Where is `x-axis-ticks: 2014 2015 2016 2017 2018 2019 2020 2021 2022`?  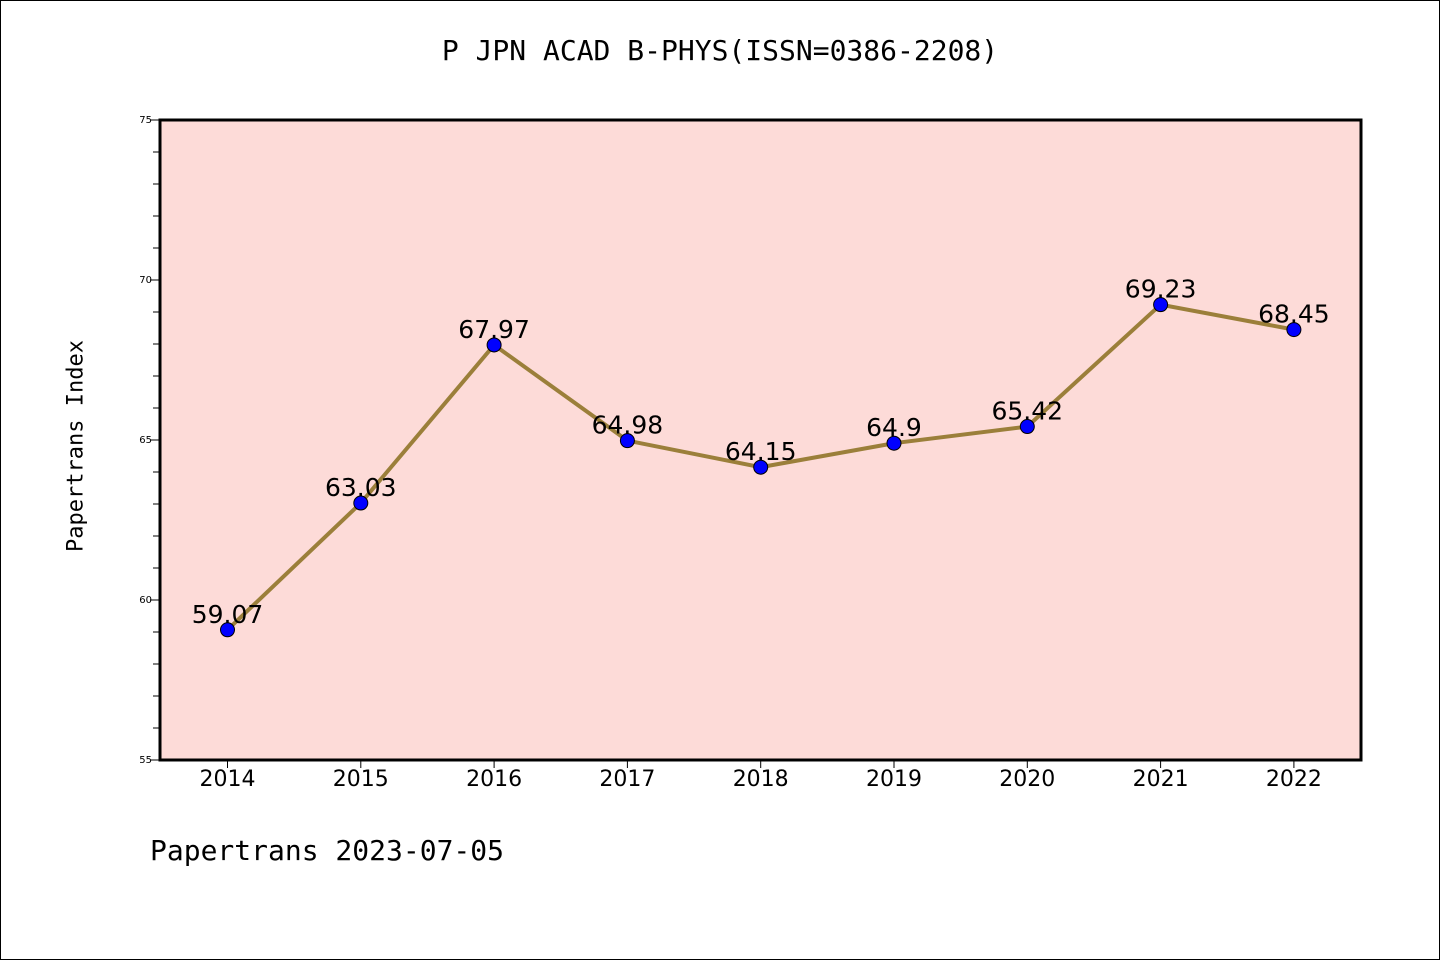
x-axis-ticks: 2014 2015 2016 2017 2018 2019 2020 2021 2022 is located at coordinates (761, 776).